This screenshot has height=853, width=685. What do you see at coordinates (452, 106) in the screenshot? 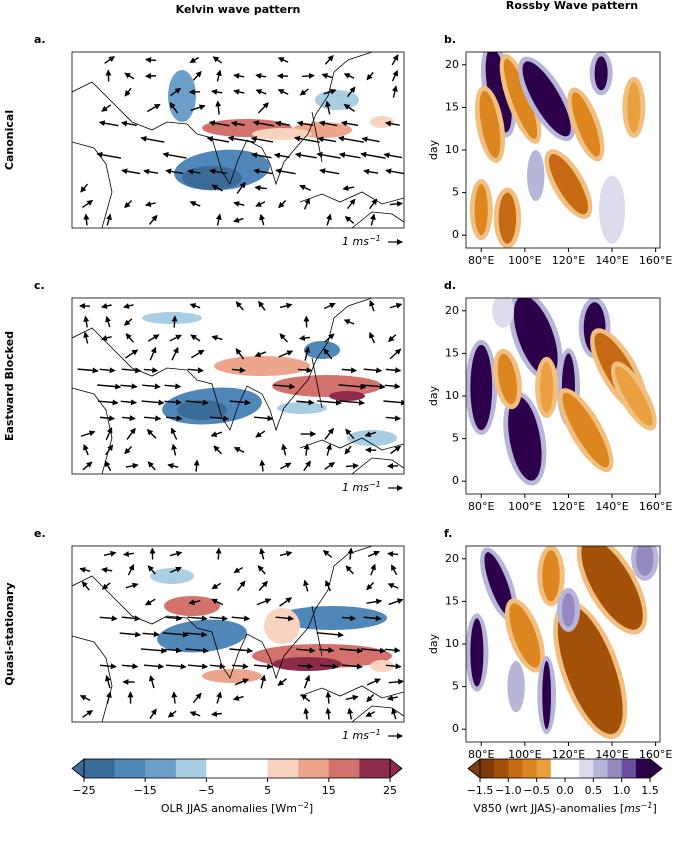
I see `y-tick-label: 15` at bounding box center [452, 106].